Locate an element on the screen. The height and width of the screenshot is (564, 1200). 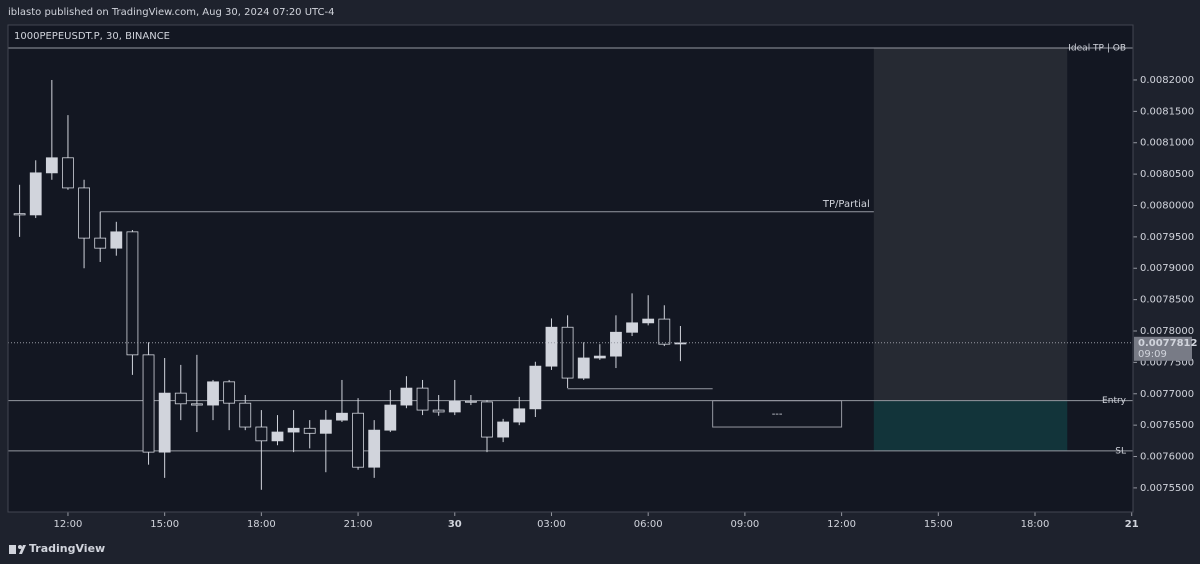
y-tick-label: 0.0077500 is located at coordinates (1167, 362).